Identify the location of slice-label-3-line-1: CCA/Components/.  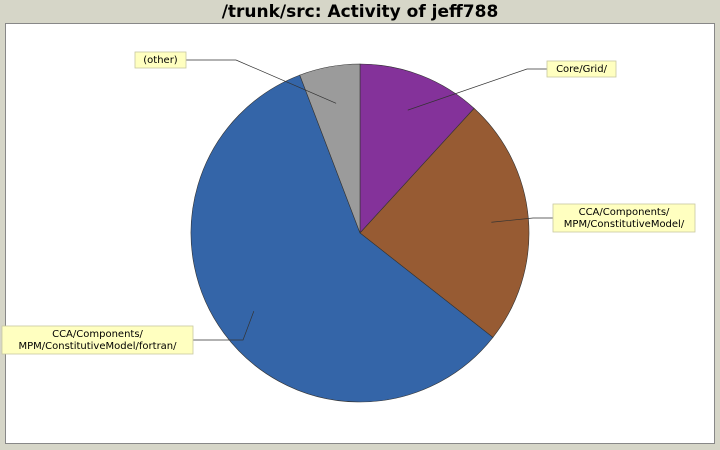
(97, 334).